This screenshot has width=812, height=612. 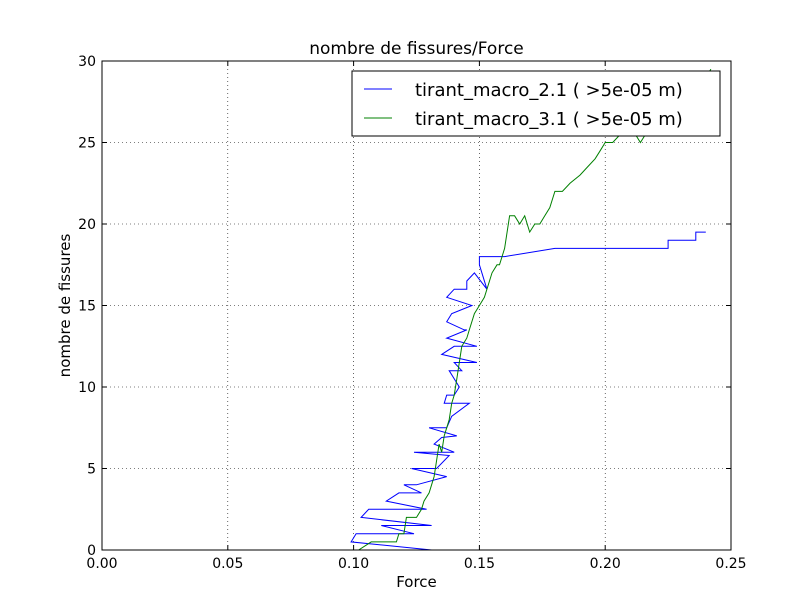 What do you see at coordinates (65, 306) in the screenshot?
I see `y-axis-label: nombre de fissures` at bounding box center [65, 306].